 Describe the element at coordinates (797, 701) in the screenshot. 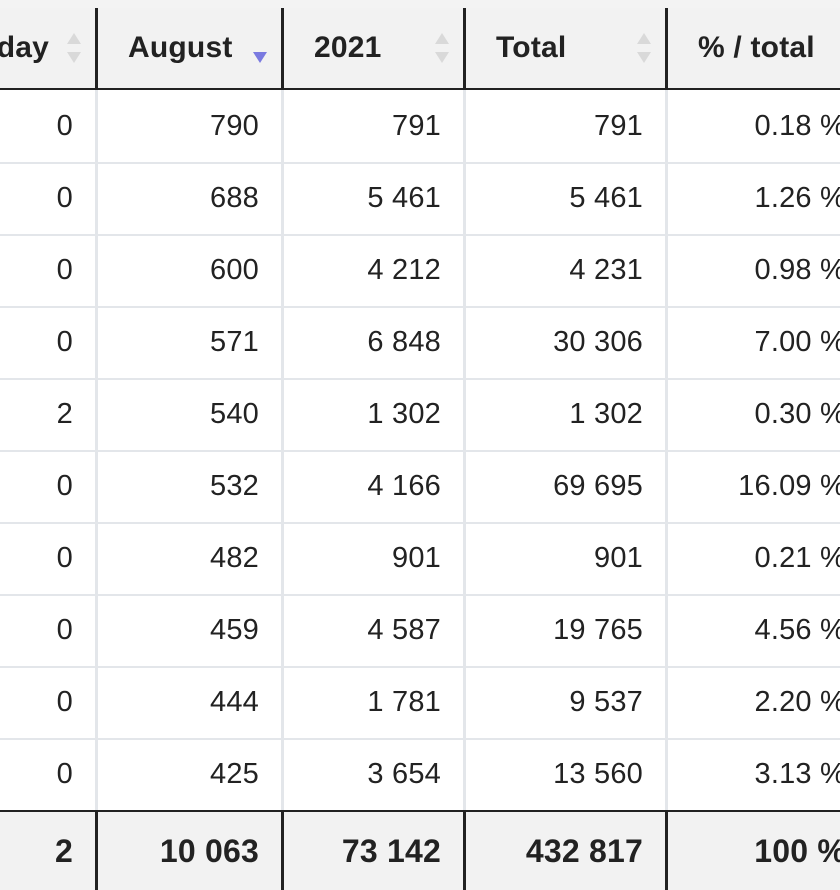

I see `table-cell: 2.20 %` at that location.